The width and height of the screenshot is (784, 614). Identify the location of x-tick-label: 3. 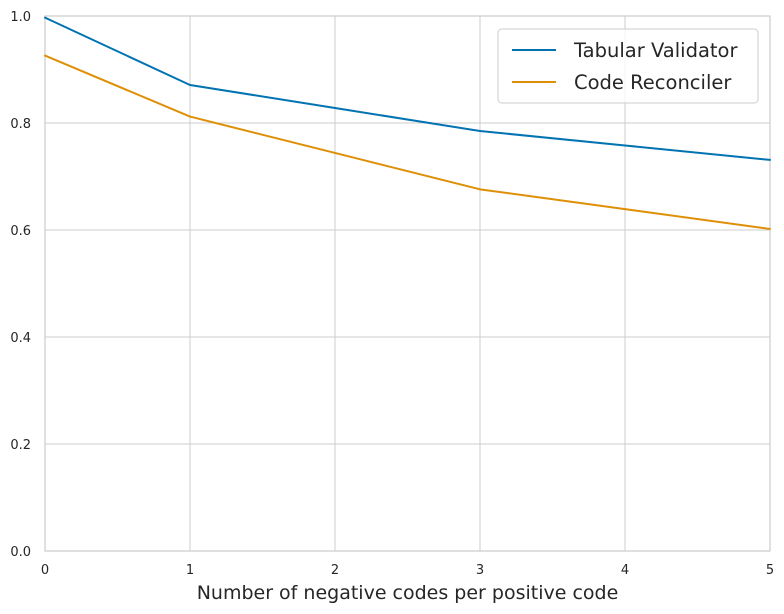
(480, 570).